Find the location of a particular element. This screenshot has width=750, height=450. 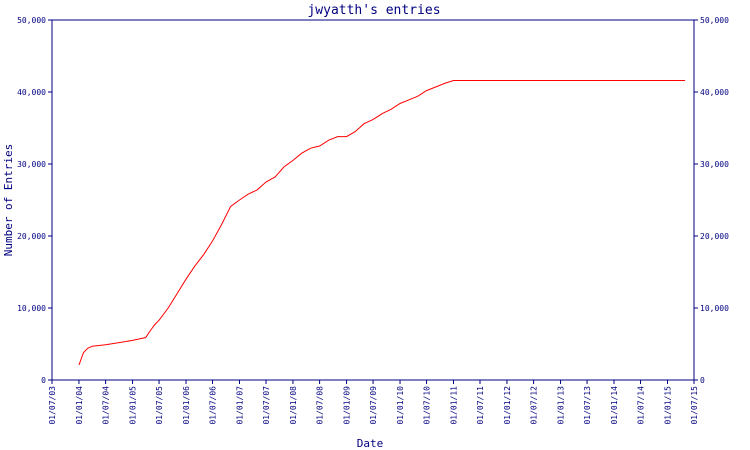

x-tick-label: 01/01/11 is located at coordinates (453, 405).